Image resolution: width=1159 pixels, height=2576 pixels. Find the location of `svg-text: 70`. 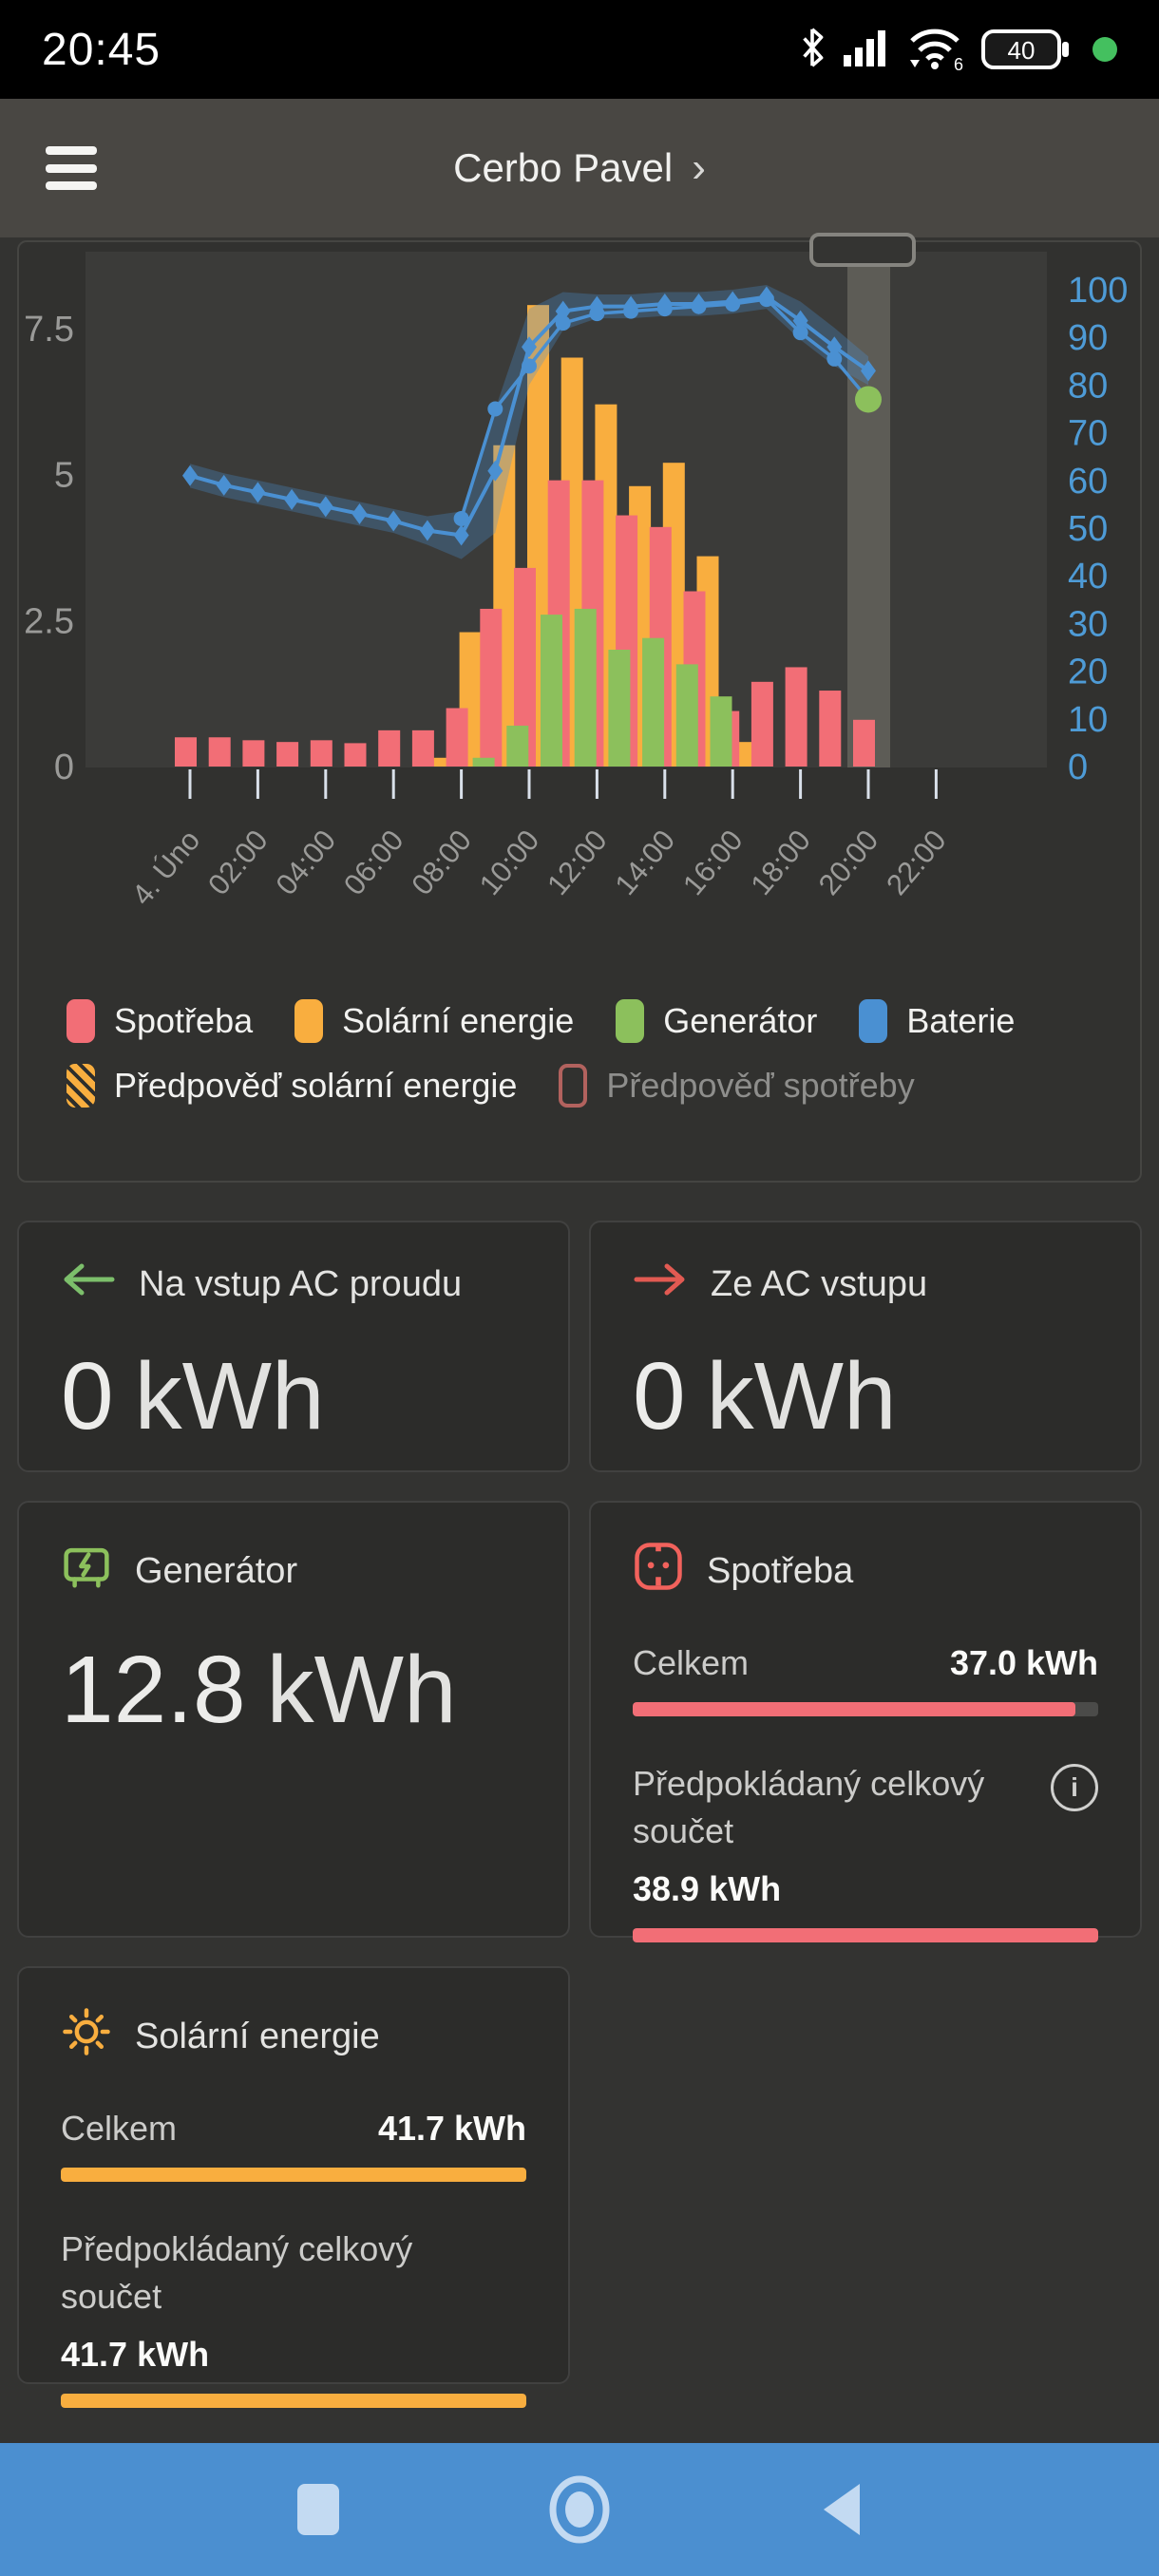

svg-text: 70 is located at coordinates (1088, 434).